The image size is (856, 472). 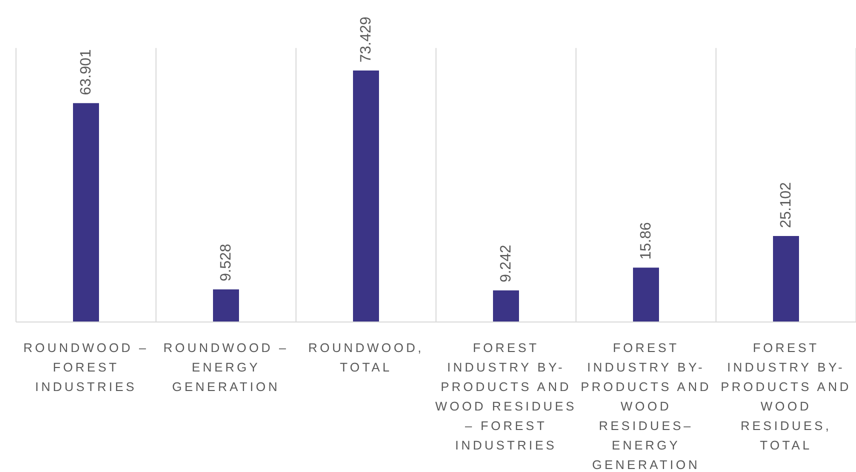 I want to click on x-tick-label: ROUNDWOOD – FOREST INDUSTRIES, so click(x=86, y=367).